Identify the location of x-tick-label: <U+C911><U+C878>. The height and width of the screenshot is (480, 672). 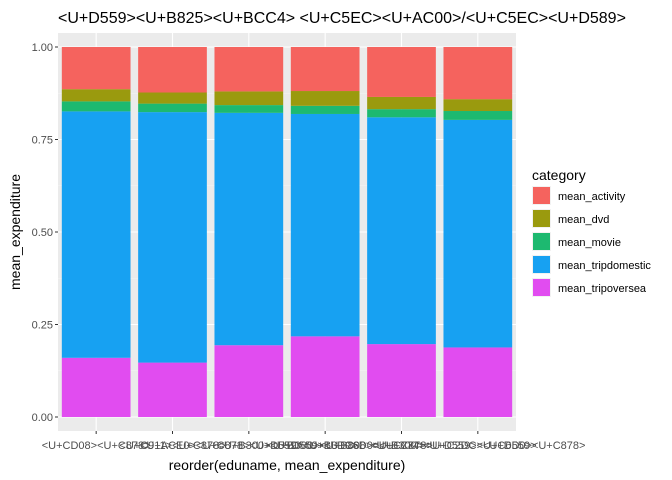
(172, 446).